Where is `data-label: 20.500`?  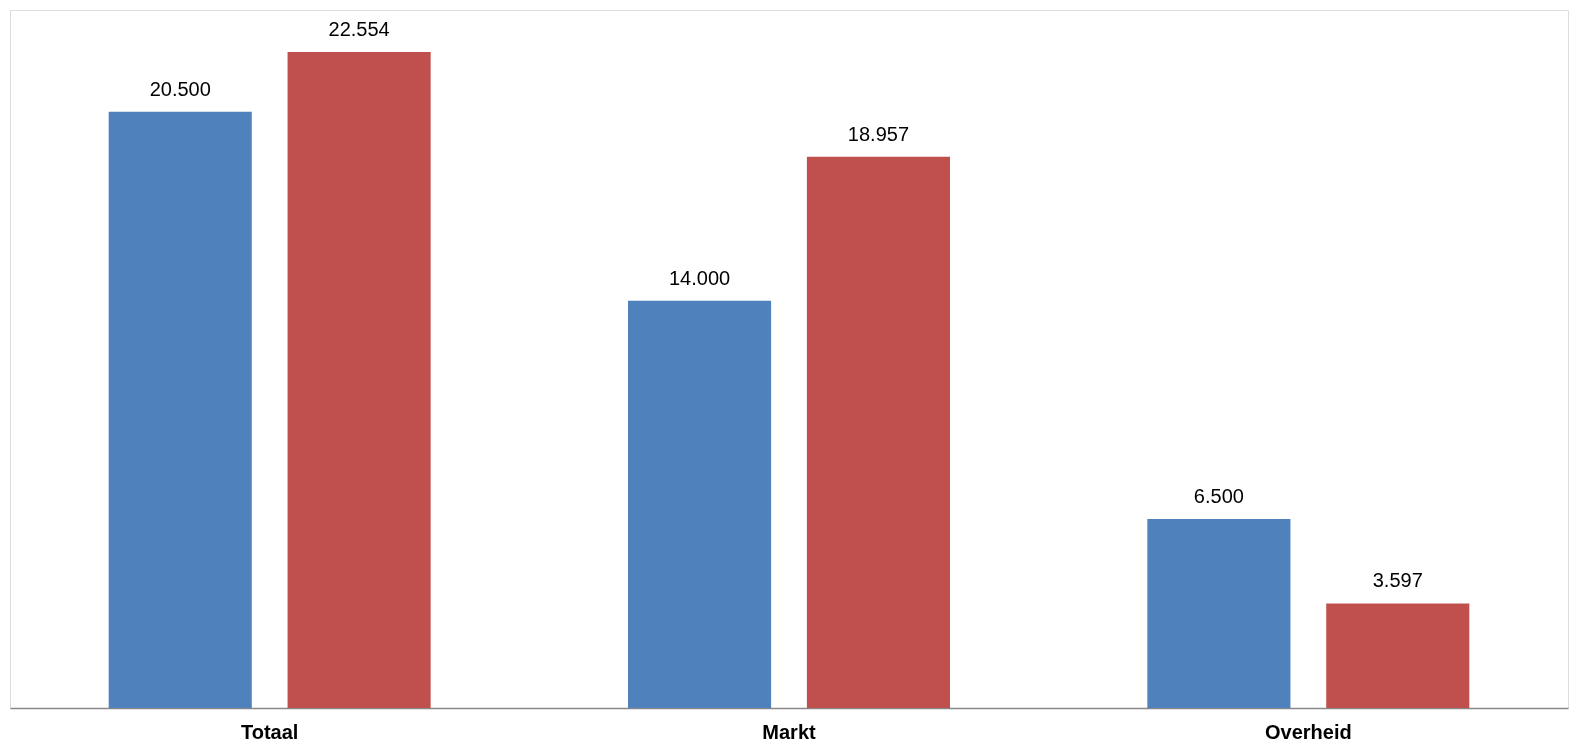 data-label: 20.500 is located at coordinates (180, 88).